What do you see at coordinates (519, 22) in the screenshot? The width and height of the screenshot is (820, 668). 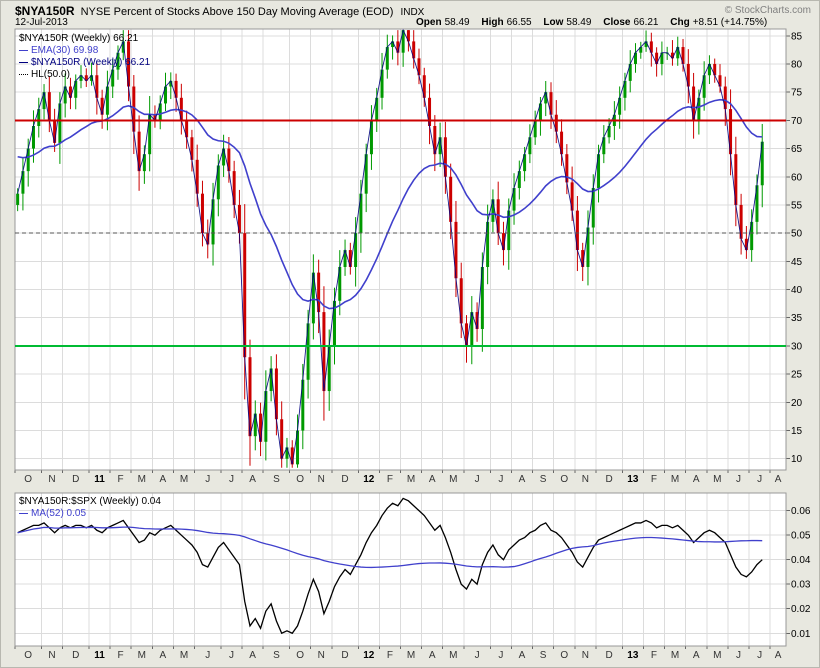 I see `high-value: 66.55` at bounding box center [519, 22].